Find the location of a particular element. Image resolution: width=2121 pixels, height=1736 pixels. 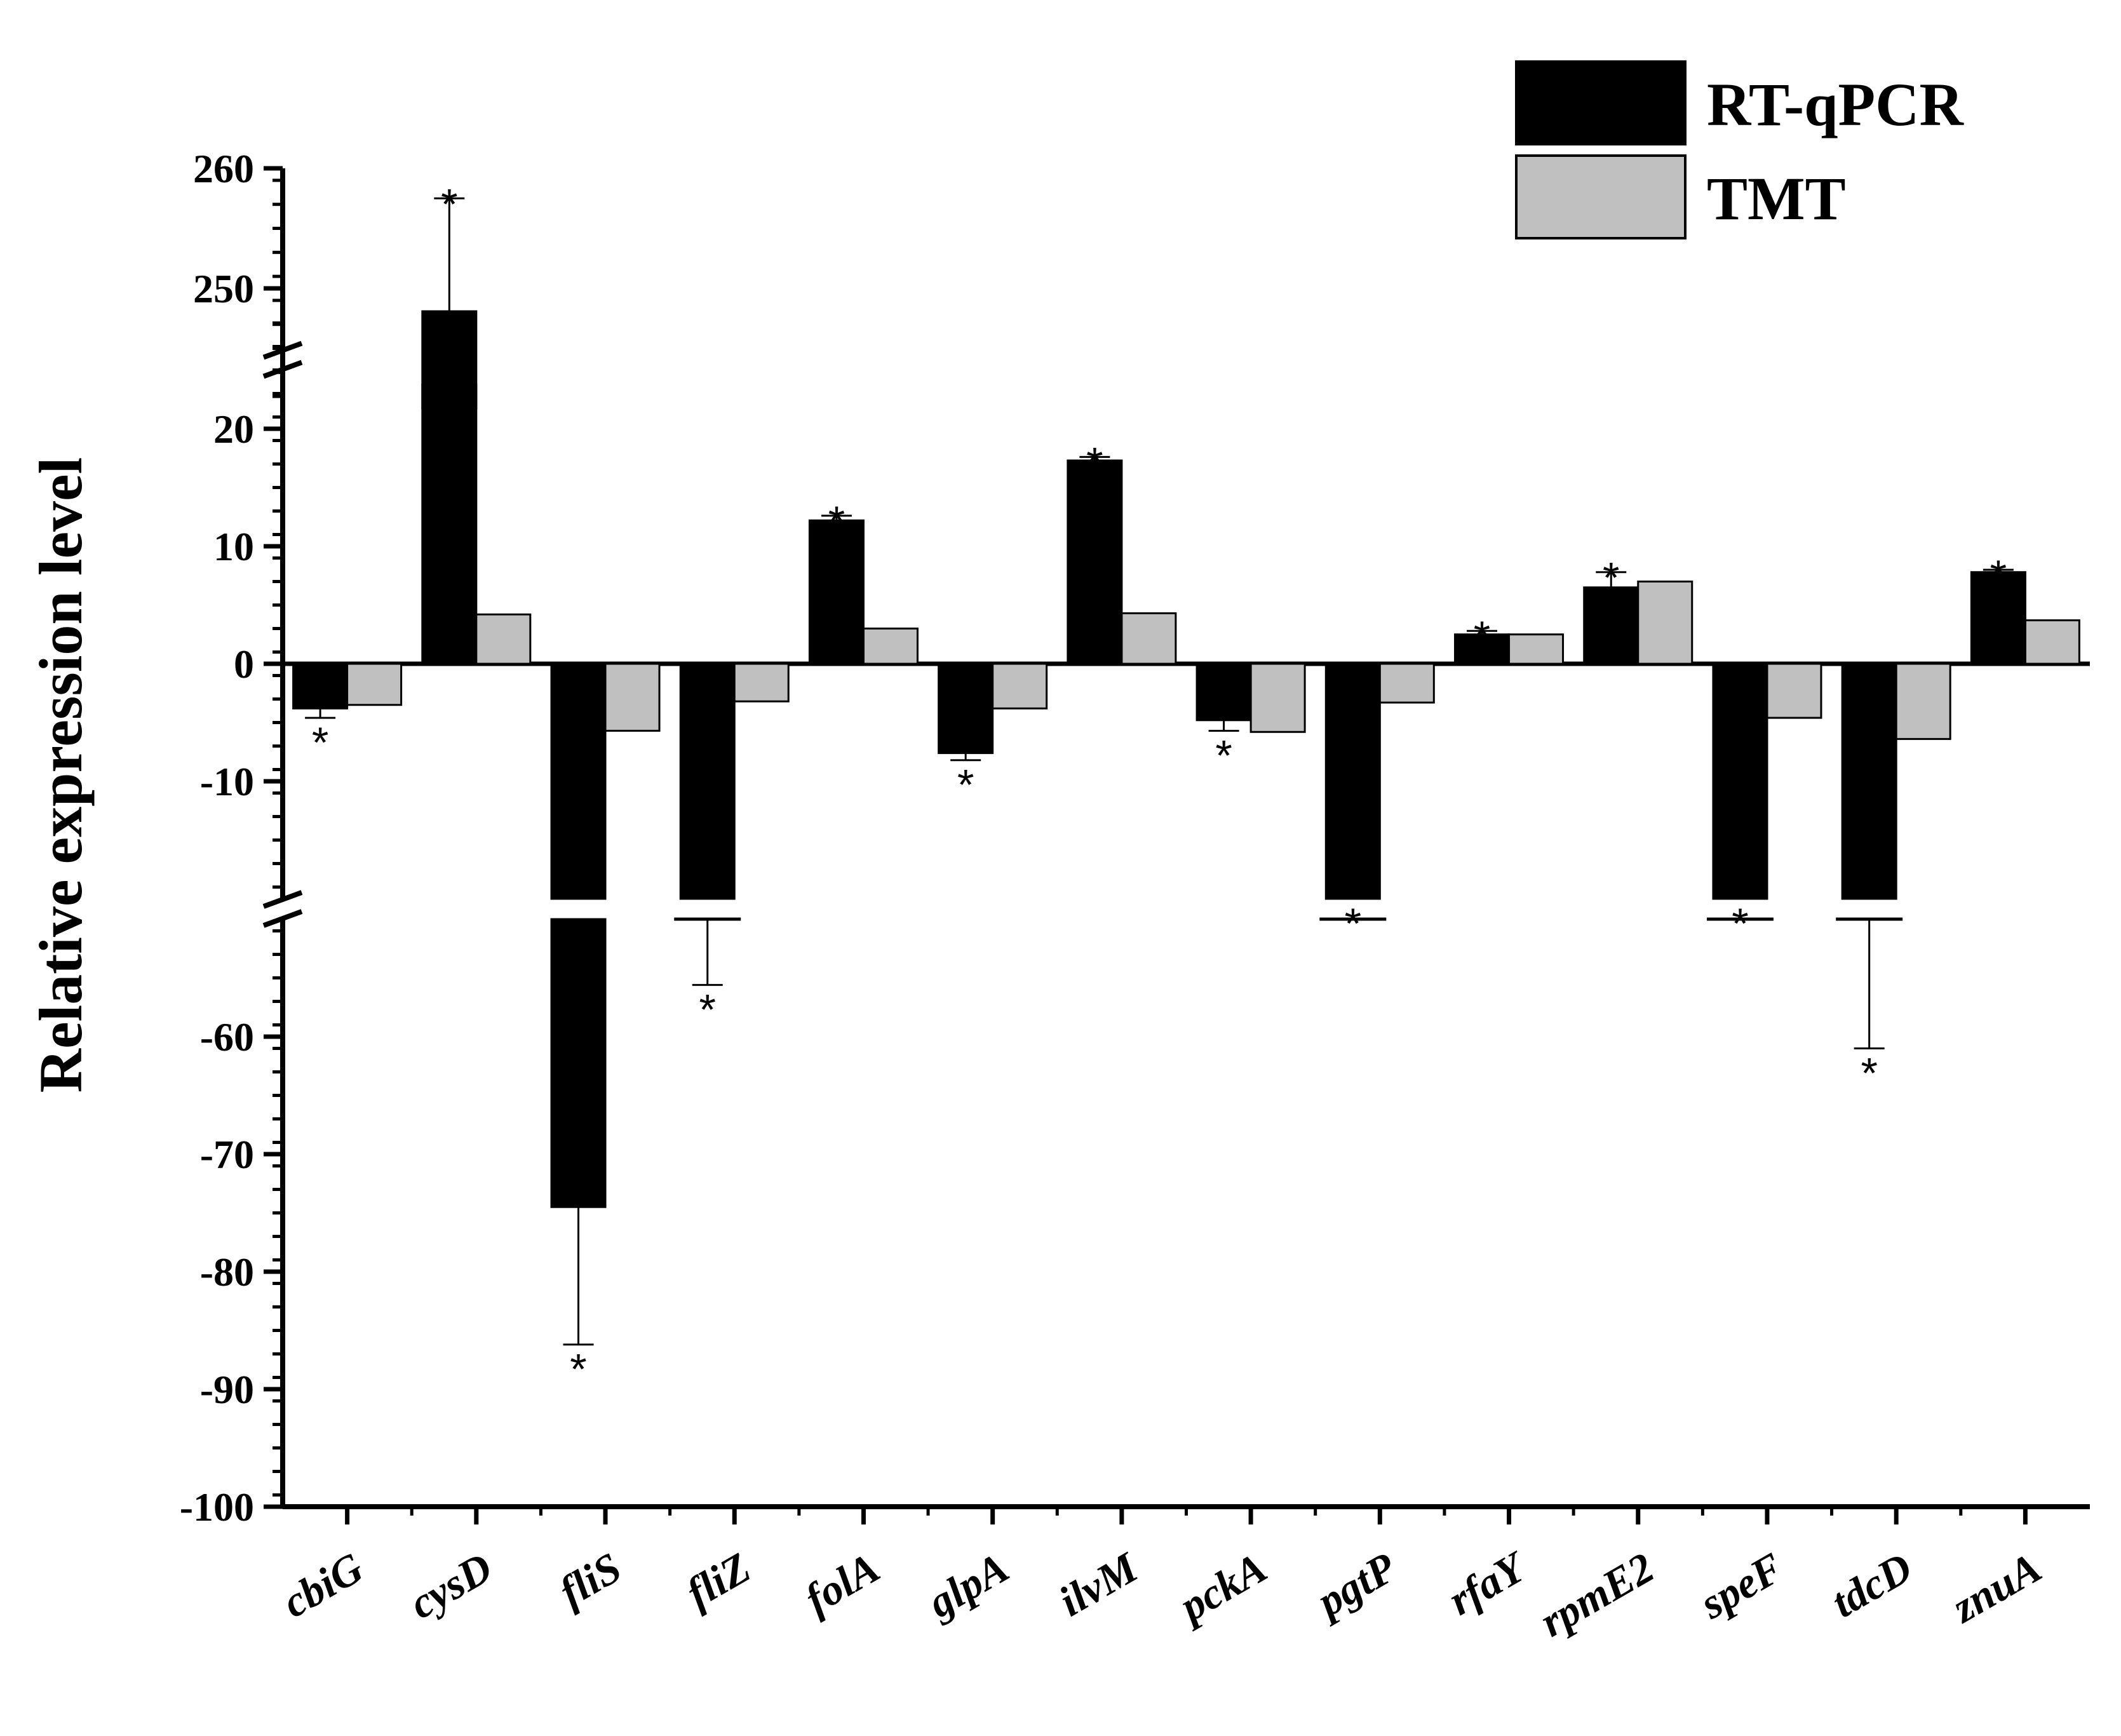

bar-rt-qpcr-ilvM is located at coordinates (1095, 562).